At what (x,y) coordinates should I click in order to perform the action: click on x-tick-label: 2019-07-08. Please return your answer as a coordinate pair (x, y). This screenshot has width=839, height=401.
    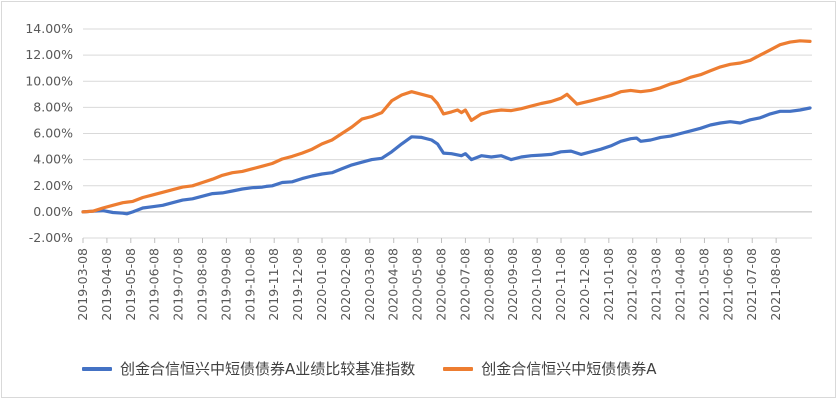
    Looking at the image, I should click on (178, 284).